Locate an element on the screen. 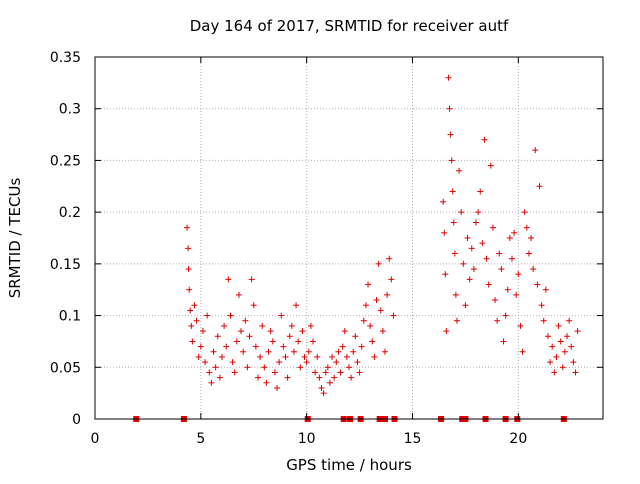 The height and width of the screenshot is (484, 640). y-axis-label: SRMTID / TECUs is located at coordinates (15, 238).